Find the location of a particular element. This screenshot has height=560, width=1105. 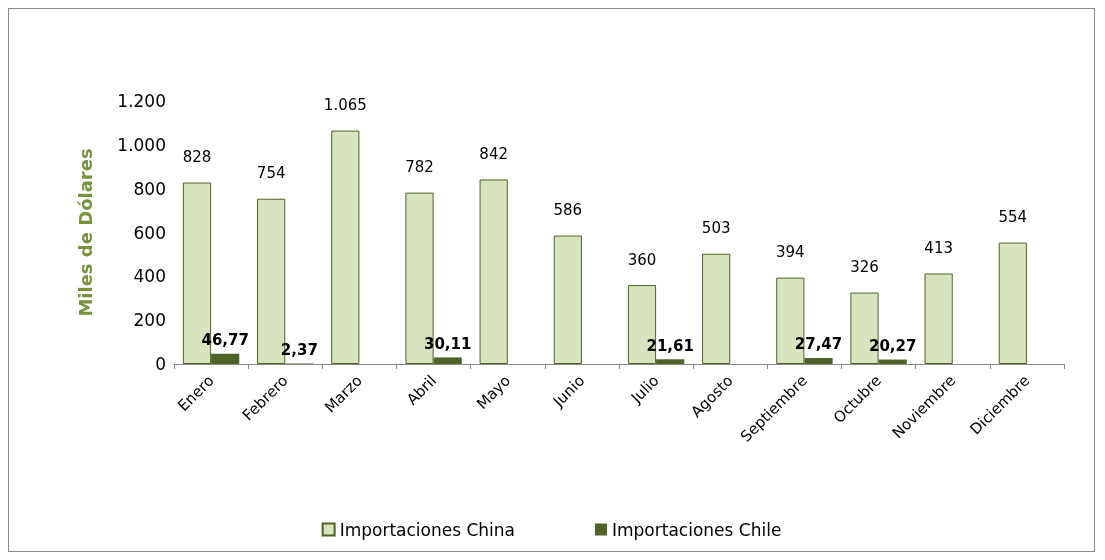

y-tick-label: 1.000 is located at coordinates (141, 144).